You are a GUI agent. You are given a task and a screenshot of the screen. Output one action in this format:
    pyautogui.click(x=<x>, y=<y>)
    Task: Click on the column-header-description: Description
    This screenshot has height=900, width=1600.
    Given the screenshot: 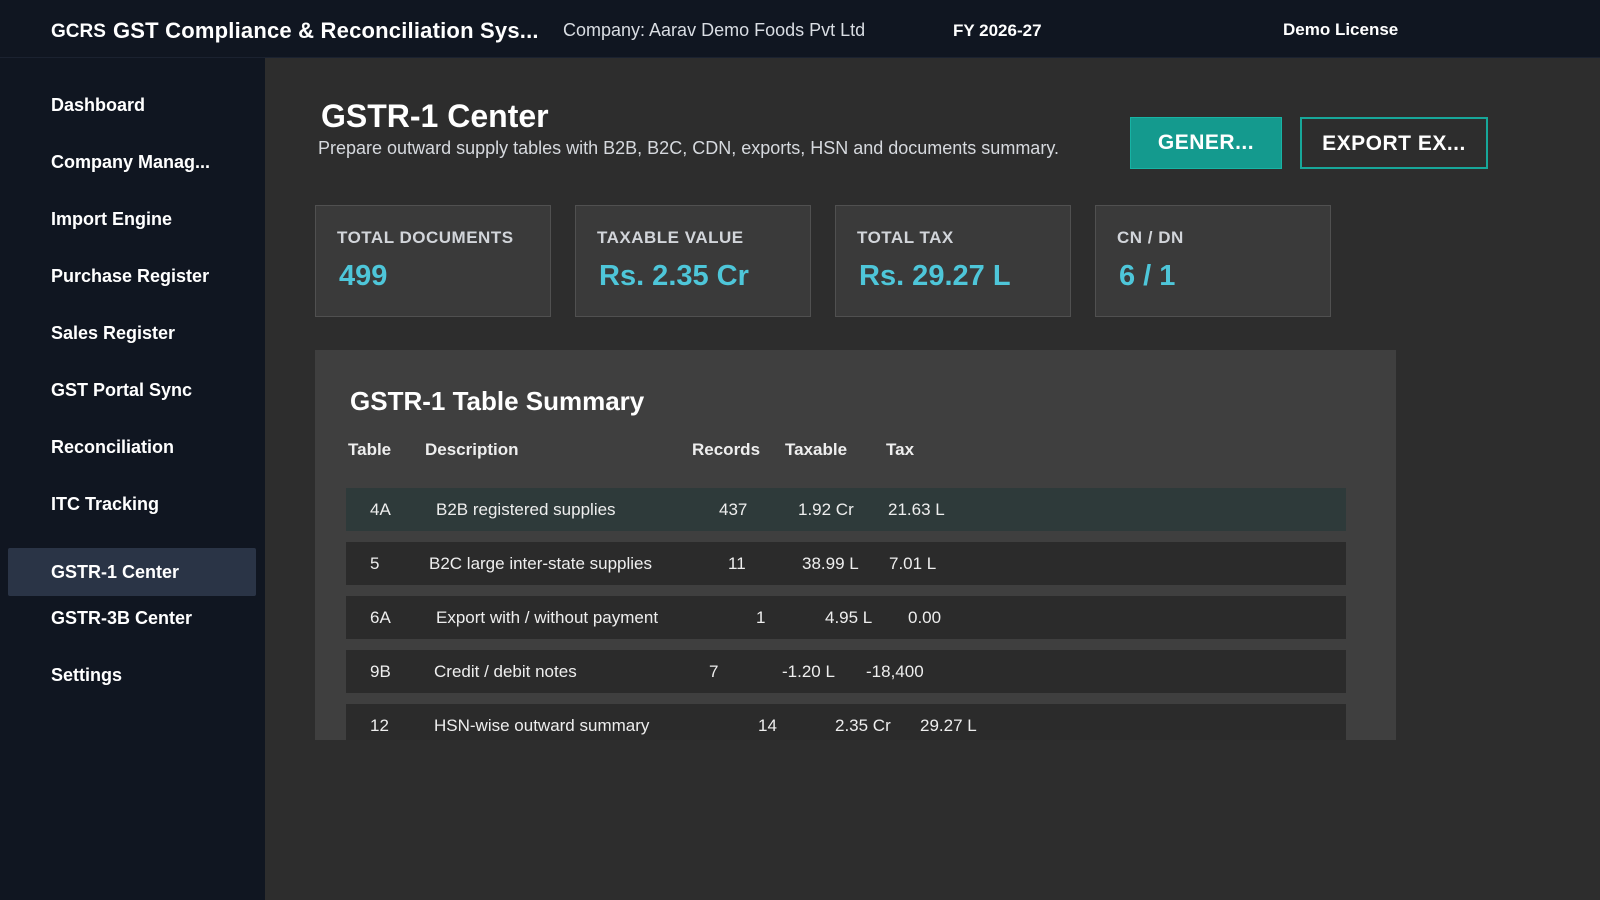 What is the action you would take?
    pyautogui.click(x=472, y=449)
    